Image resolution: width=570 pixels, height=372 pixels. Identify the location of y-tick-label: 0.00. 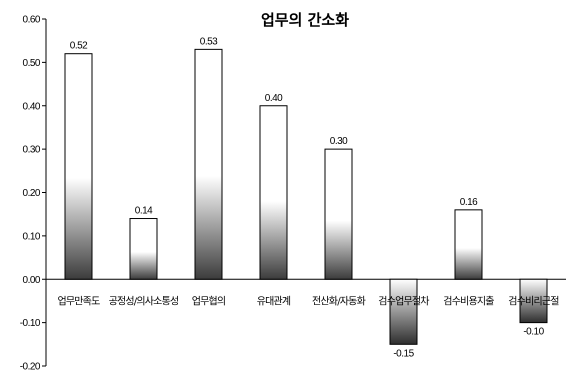
(32, 280).